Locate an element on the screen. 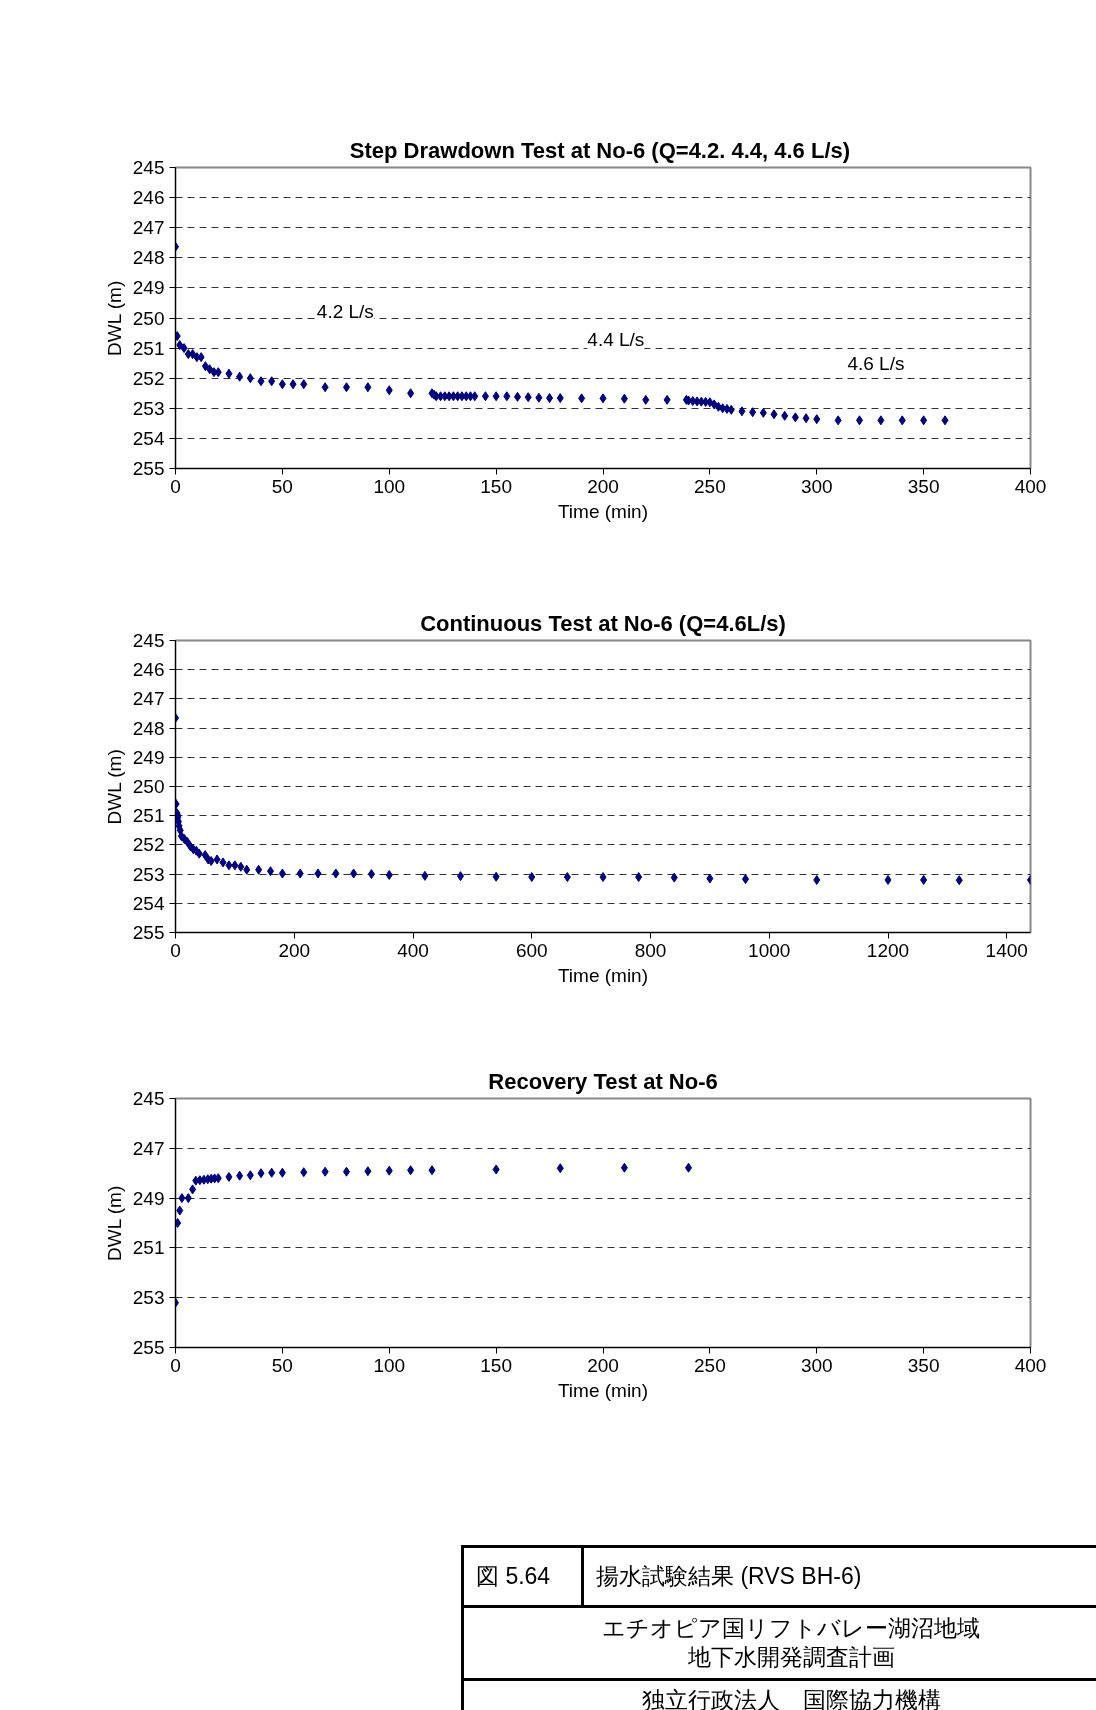 The image size is (1096, 1710). chart-title: Continuous Test at No-6 (Q=4.6L/s) is located at coordinates (603, 623).